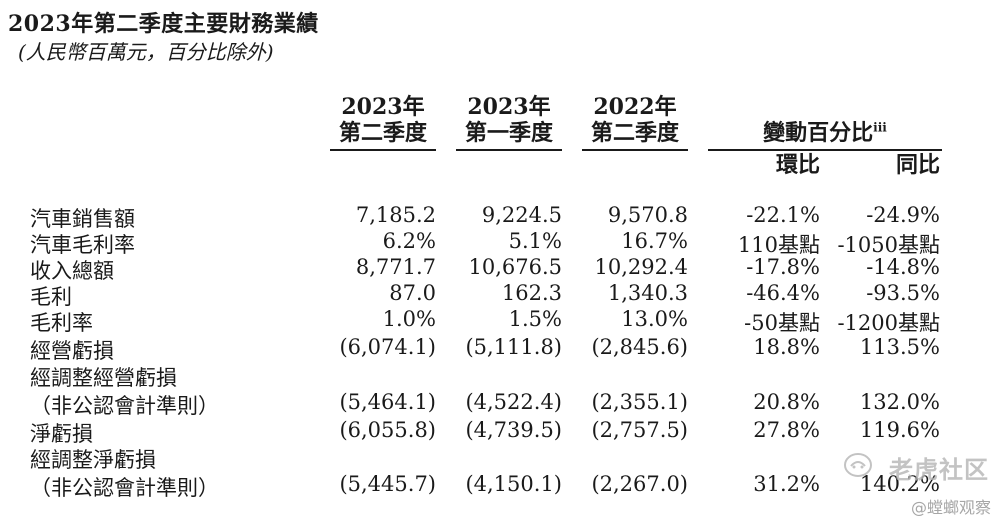 The height and width of the screenshot is (529, 1003). Describe the element at coordinates (647, 215) in the screenshot. I see `cell-col3: 9,570.8` at that location.